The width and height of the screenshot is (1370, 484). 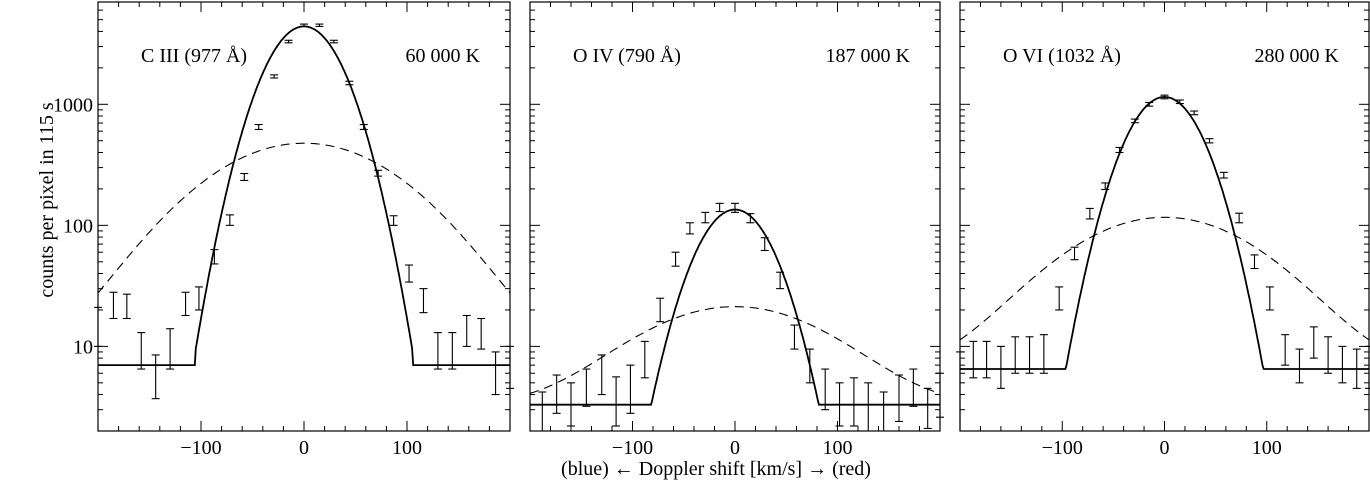 What do you see at coordinates (627, 56) in the screenshot?
I see `panel-title: O IV (790 Å)` at bounding box center [627, 56].